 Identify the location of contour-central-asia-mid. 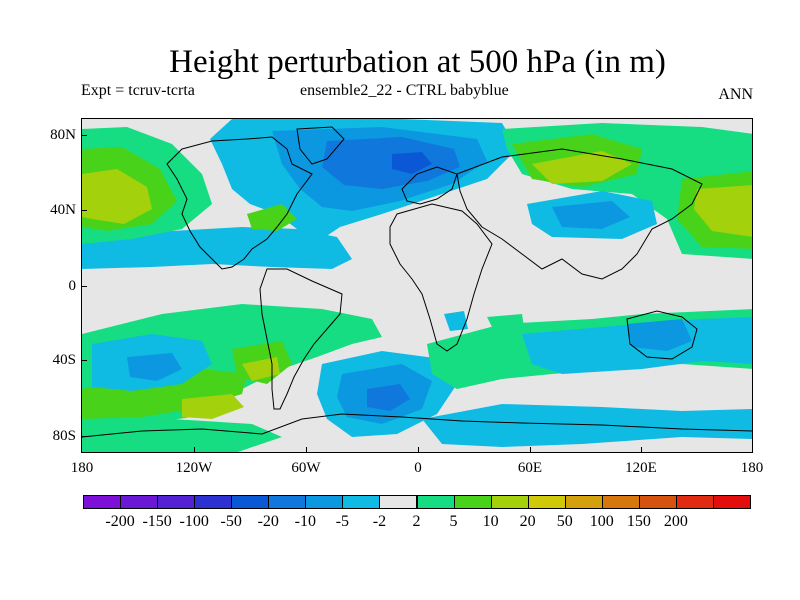
(591, 215).